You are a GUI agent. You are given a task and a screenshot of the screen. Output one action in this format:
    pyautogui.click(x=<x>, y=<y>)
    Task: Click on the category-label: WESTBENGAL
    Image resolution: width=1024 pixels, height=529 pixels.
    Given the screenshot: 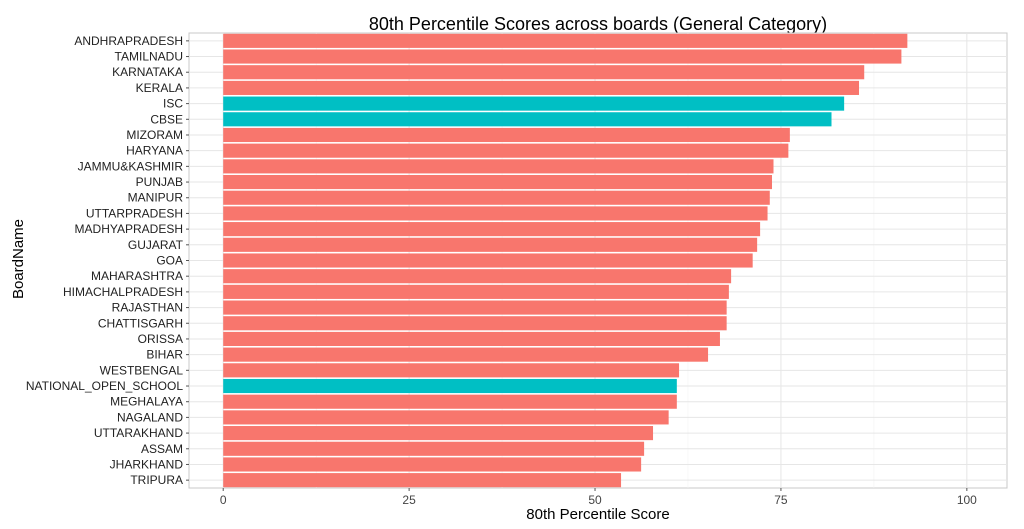 What is the action you would take?
    pyautogui.click(x=142, y=370)
    